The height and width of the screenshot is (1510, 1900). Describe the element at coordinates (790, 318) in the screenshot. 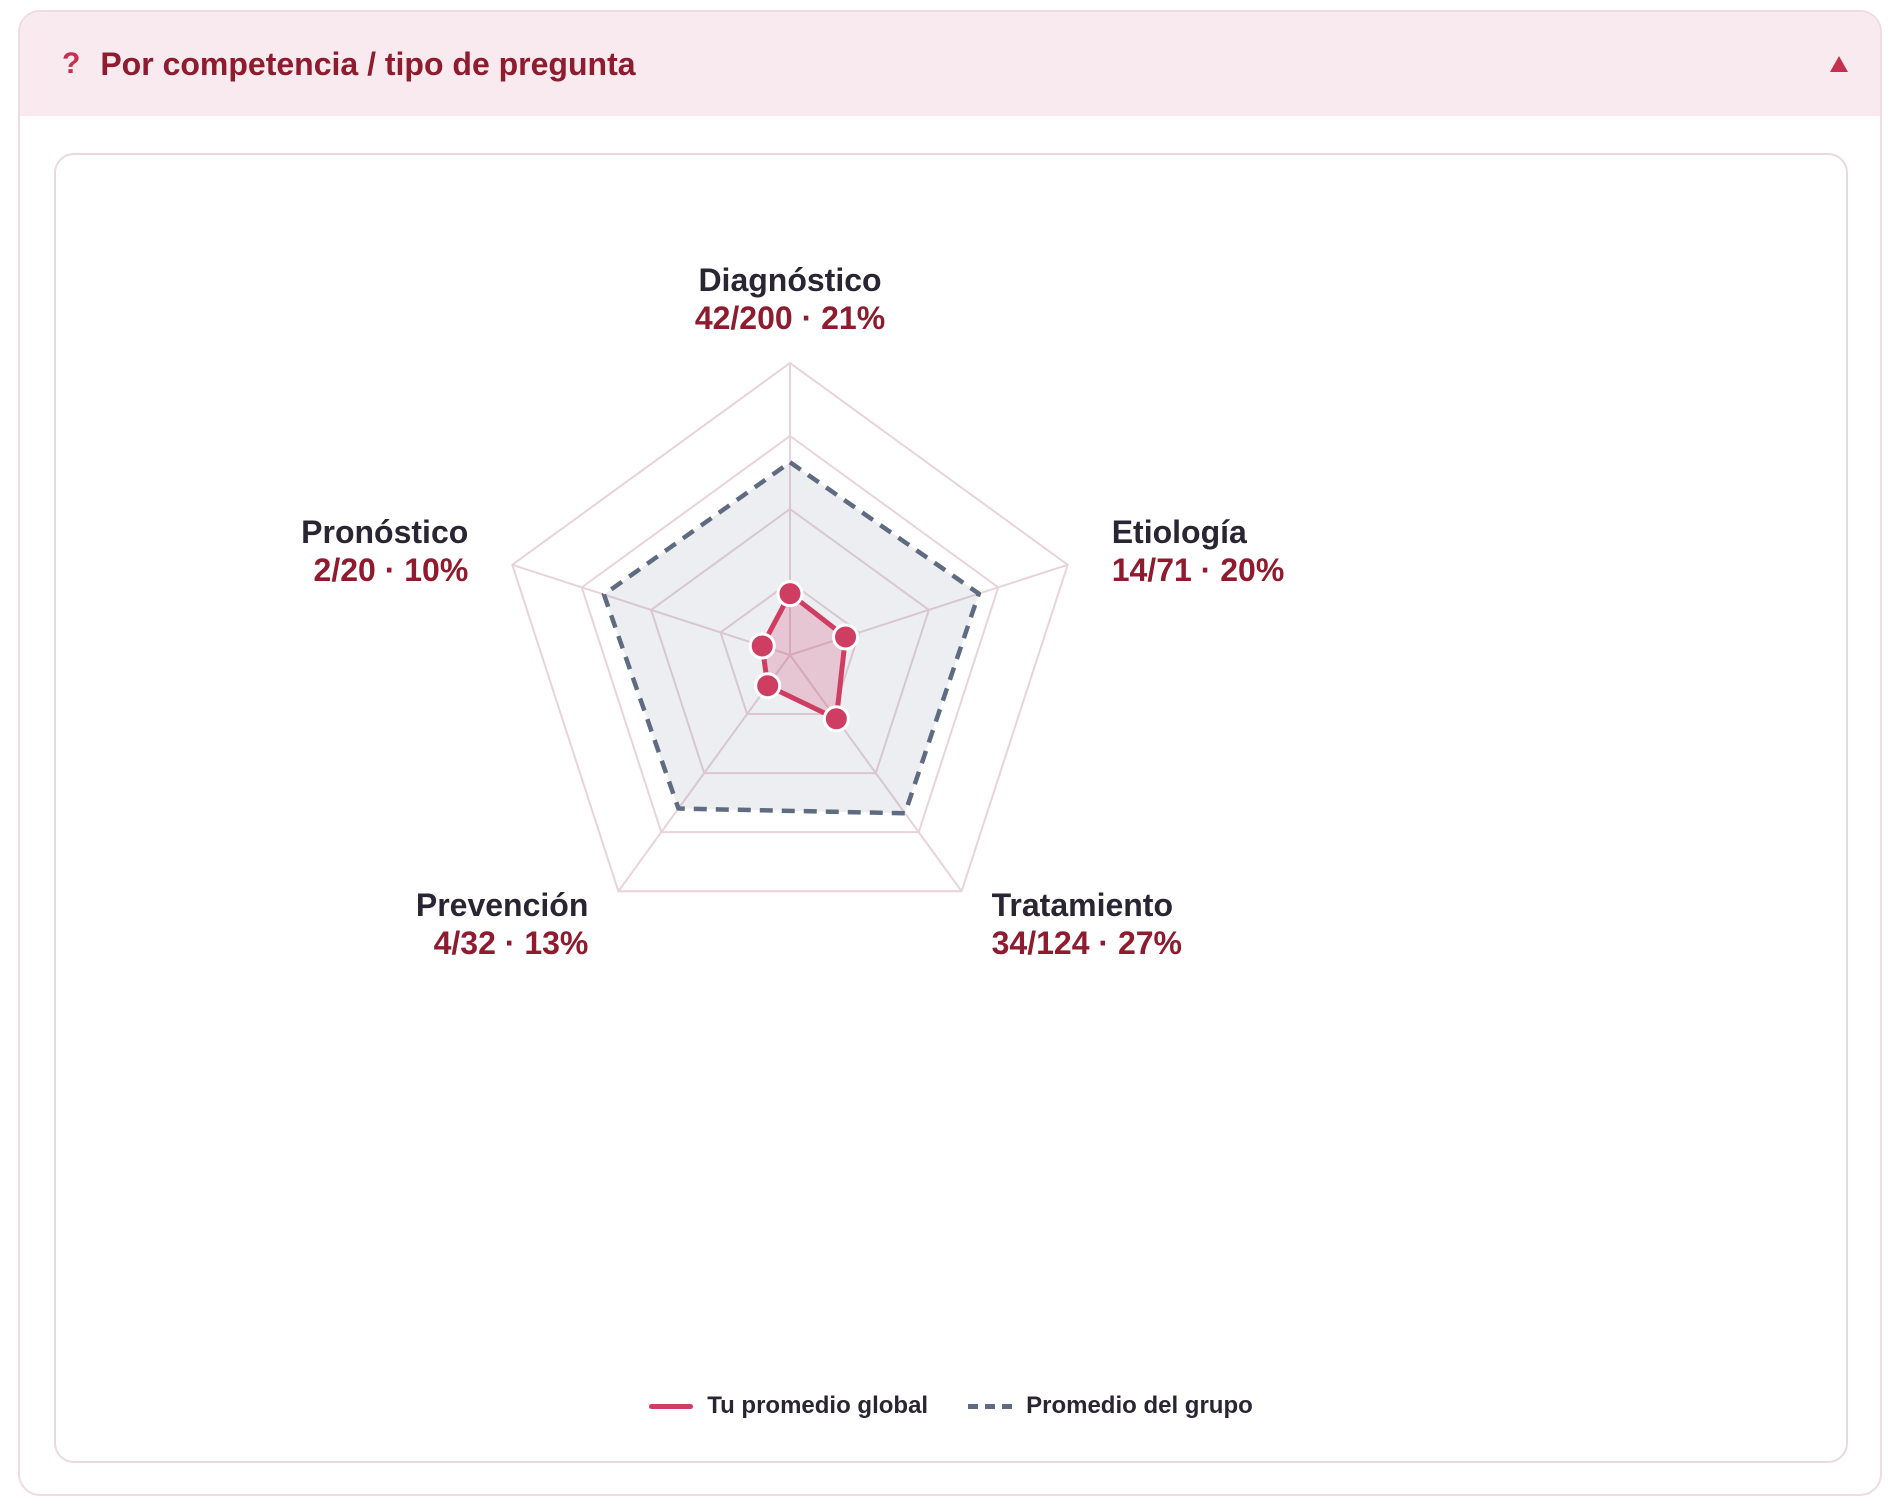

I see `axis-score-1: 42/200 · 21%` at that location.